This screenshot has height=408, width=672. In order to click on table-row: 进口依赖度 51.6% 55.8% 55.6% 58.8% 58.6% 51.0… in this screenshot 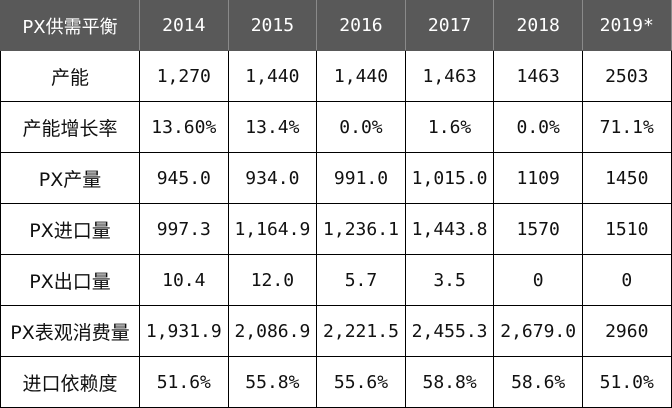, I will do `click(336, 382)`.